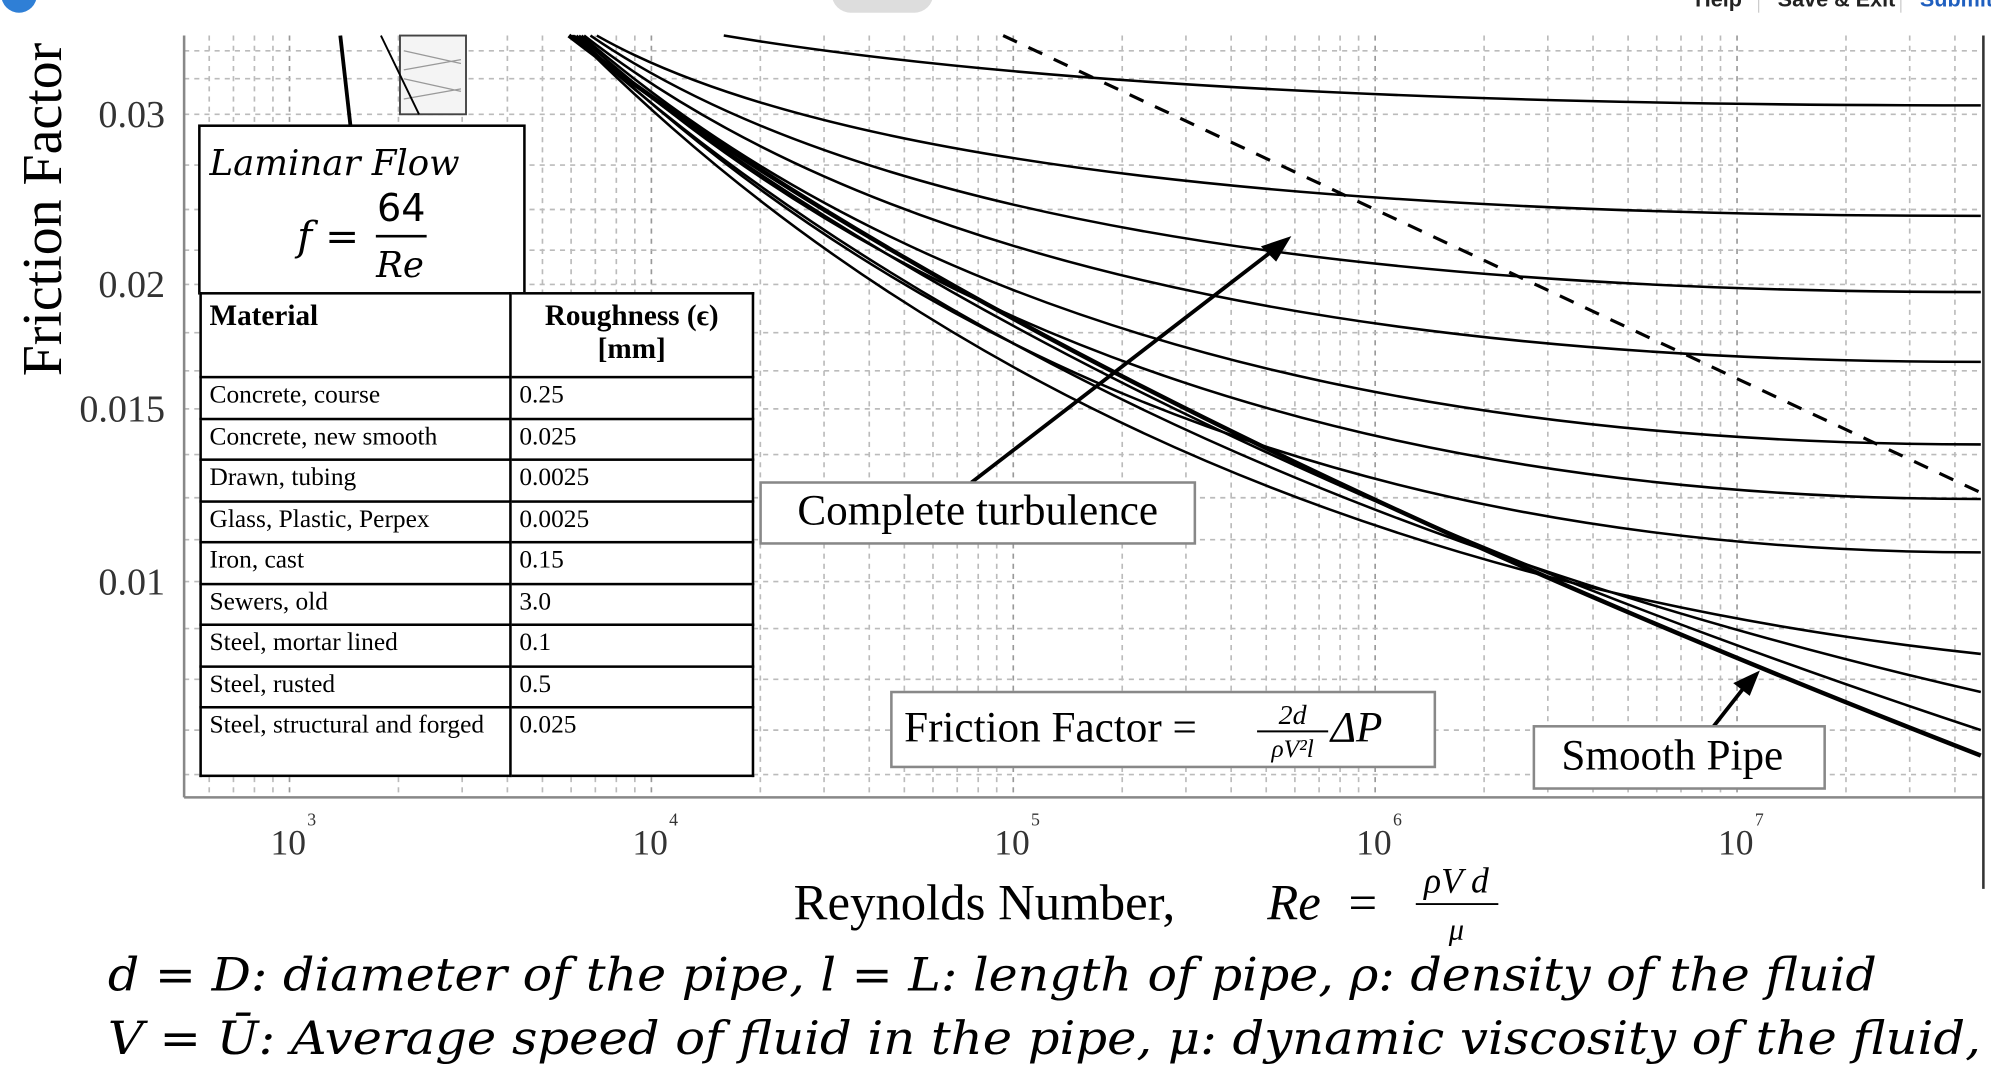 The height and width of the screenshot is (1079, 1991). Describe the element at coordinates (326, 236) in the screenshot. I see `laminar-lhs: f =` at that location.